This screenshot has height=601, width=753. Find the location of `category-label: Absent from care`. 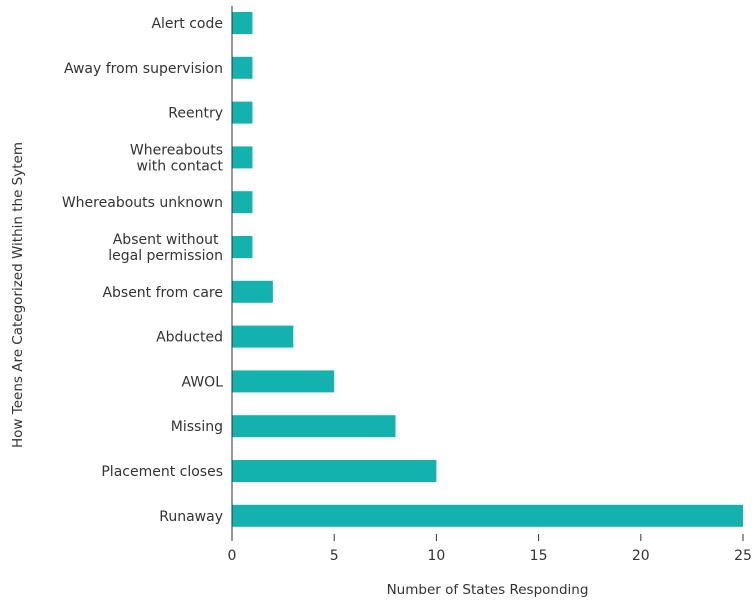

category-label: Absent from care is located at coordinates (162, 293).